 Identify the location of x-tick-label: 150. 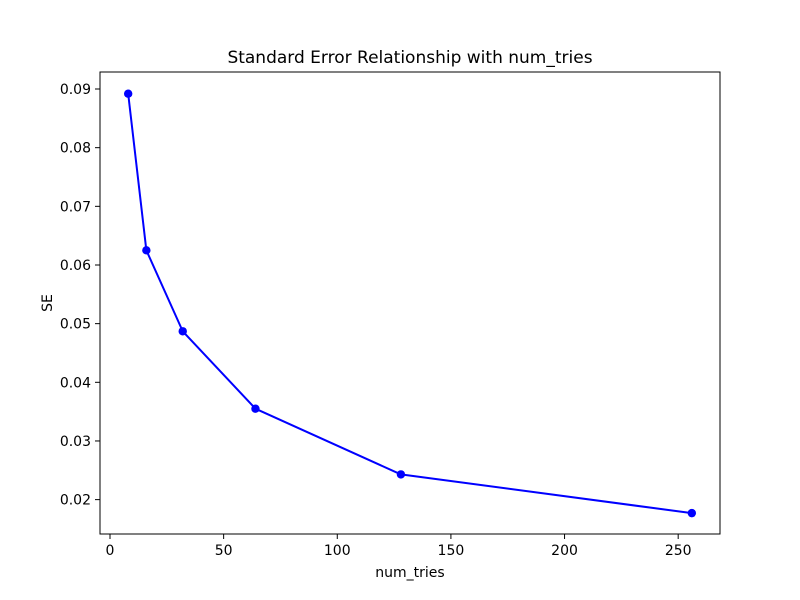
(451, 551).